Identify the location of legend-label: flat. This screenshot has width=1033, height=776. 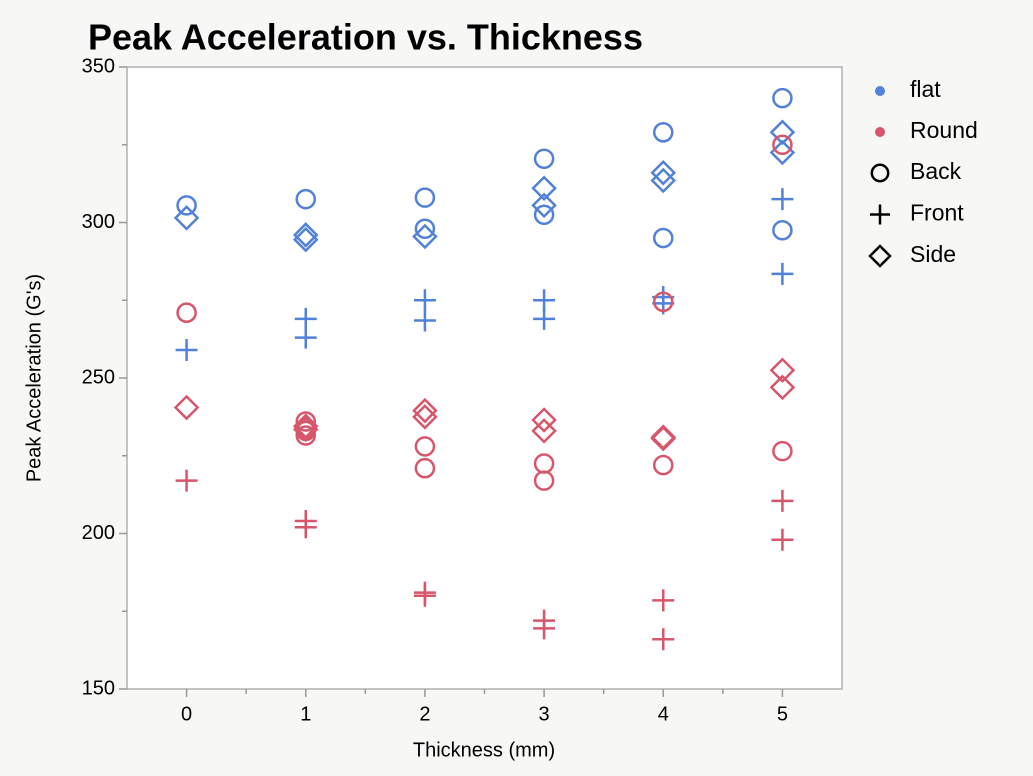
(925, 89).